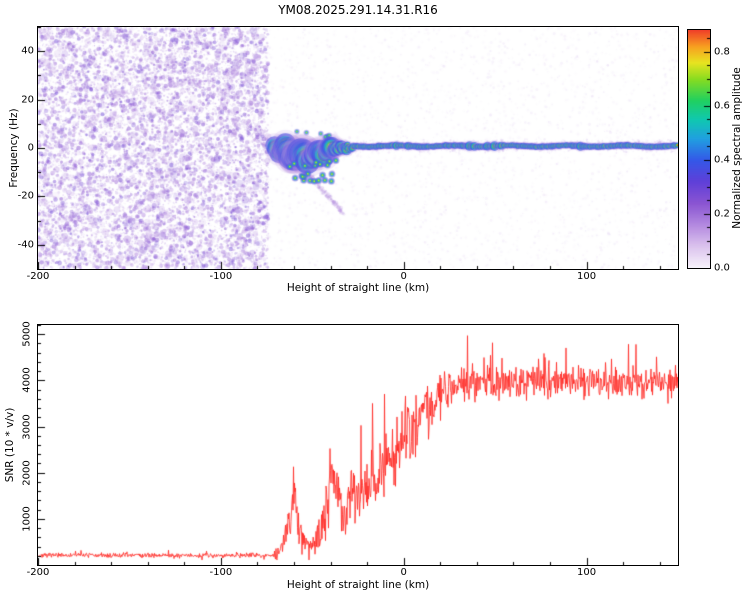  Describe the element at coordinates (358, 288) in the screenshot. I see `spectrogram-x-axis-label: Height of straight line (km)` at that location.